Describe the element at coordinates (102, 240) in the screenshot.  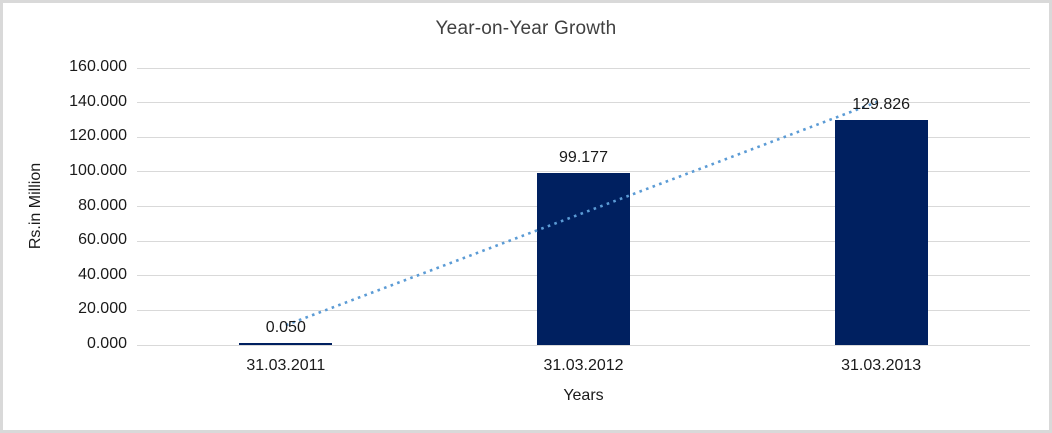
I see `y-tick-label: 60.000` at that location.